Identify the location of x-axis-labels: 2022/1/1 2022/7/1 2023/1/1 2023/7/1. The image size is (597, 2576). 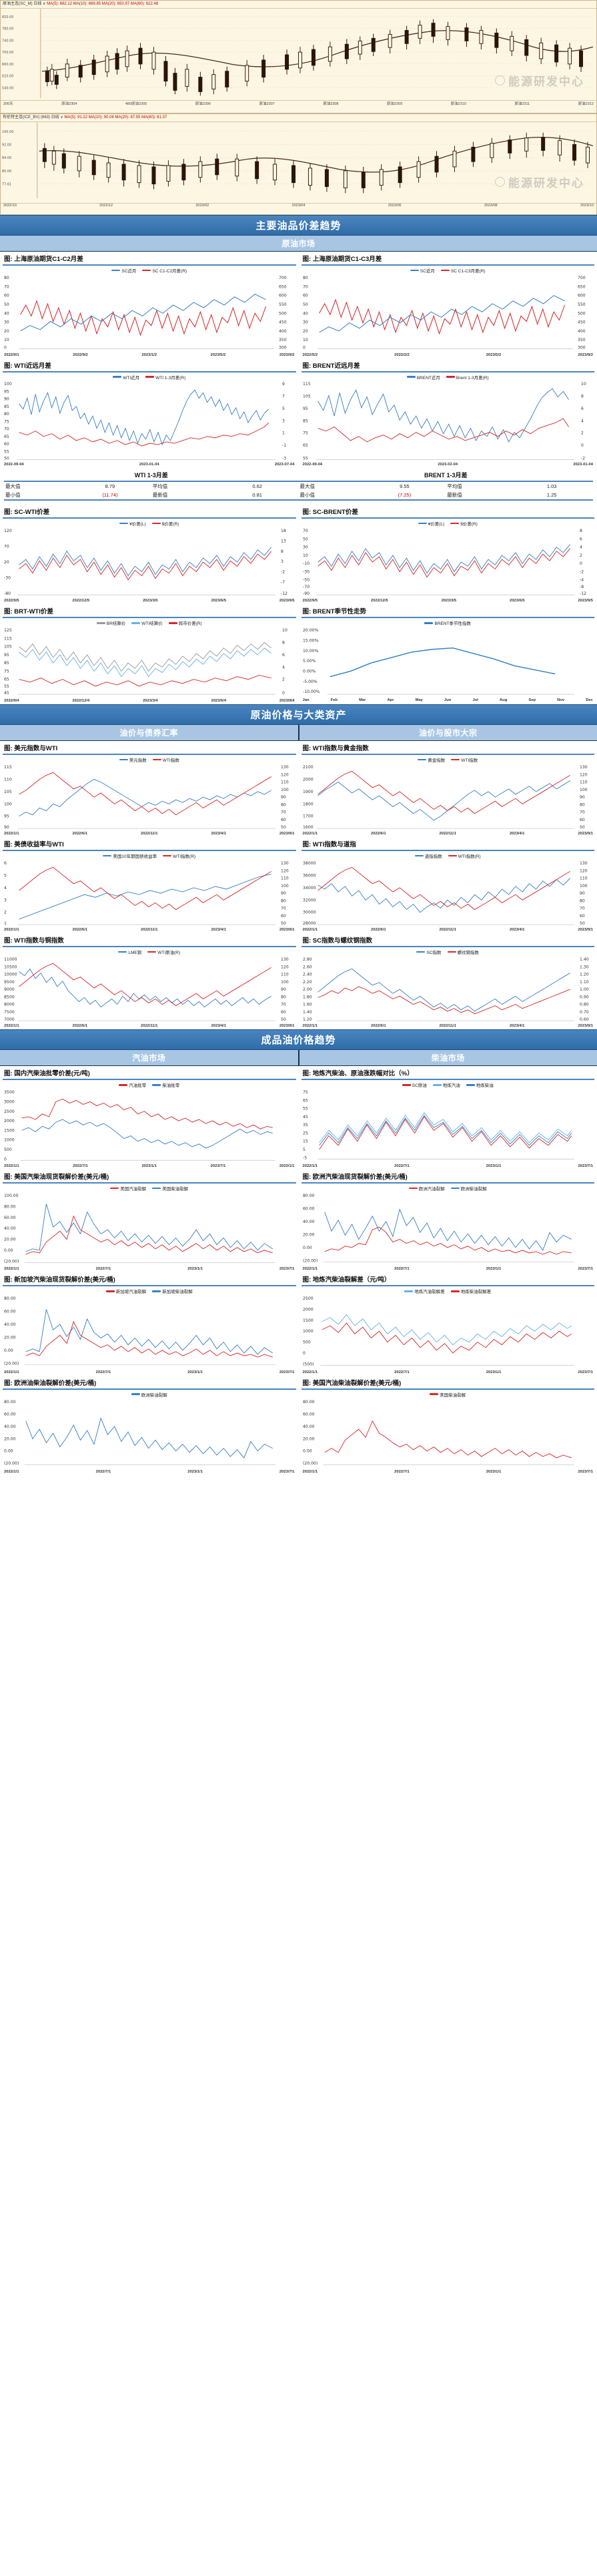
(150, 1471).